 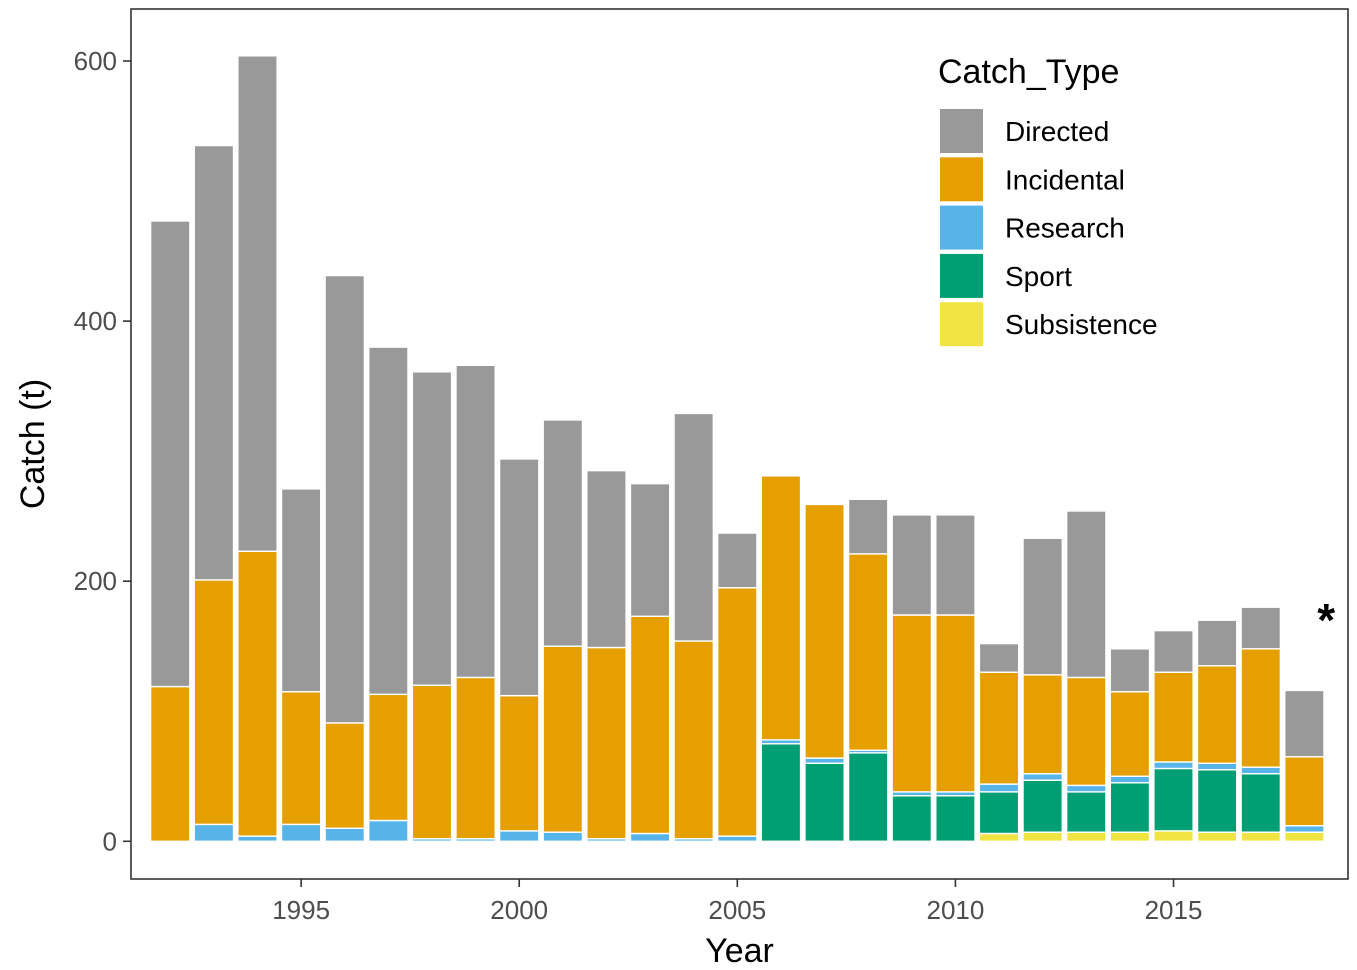 What do you see at coordinates (345, 775) in the screenshot?
I see `bar-1996-incidental` at bounding box center [345, 775].